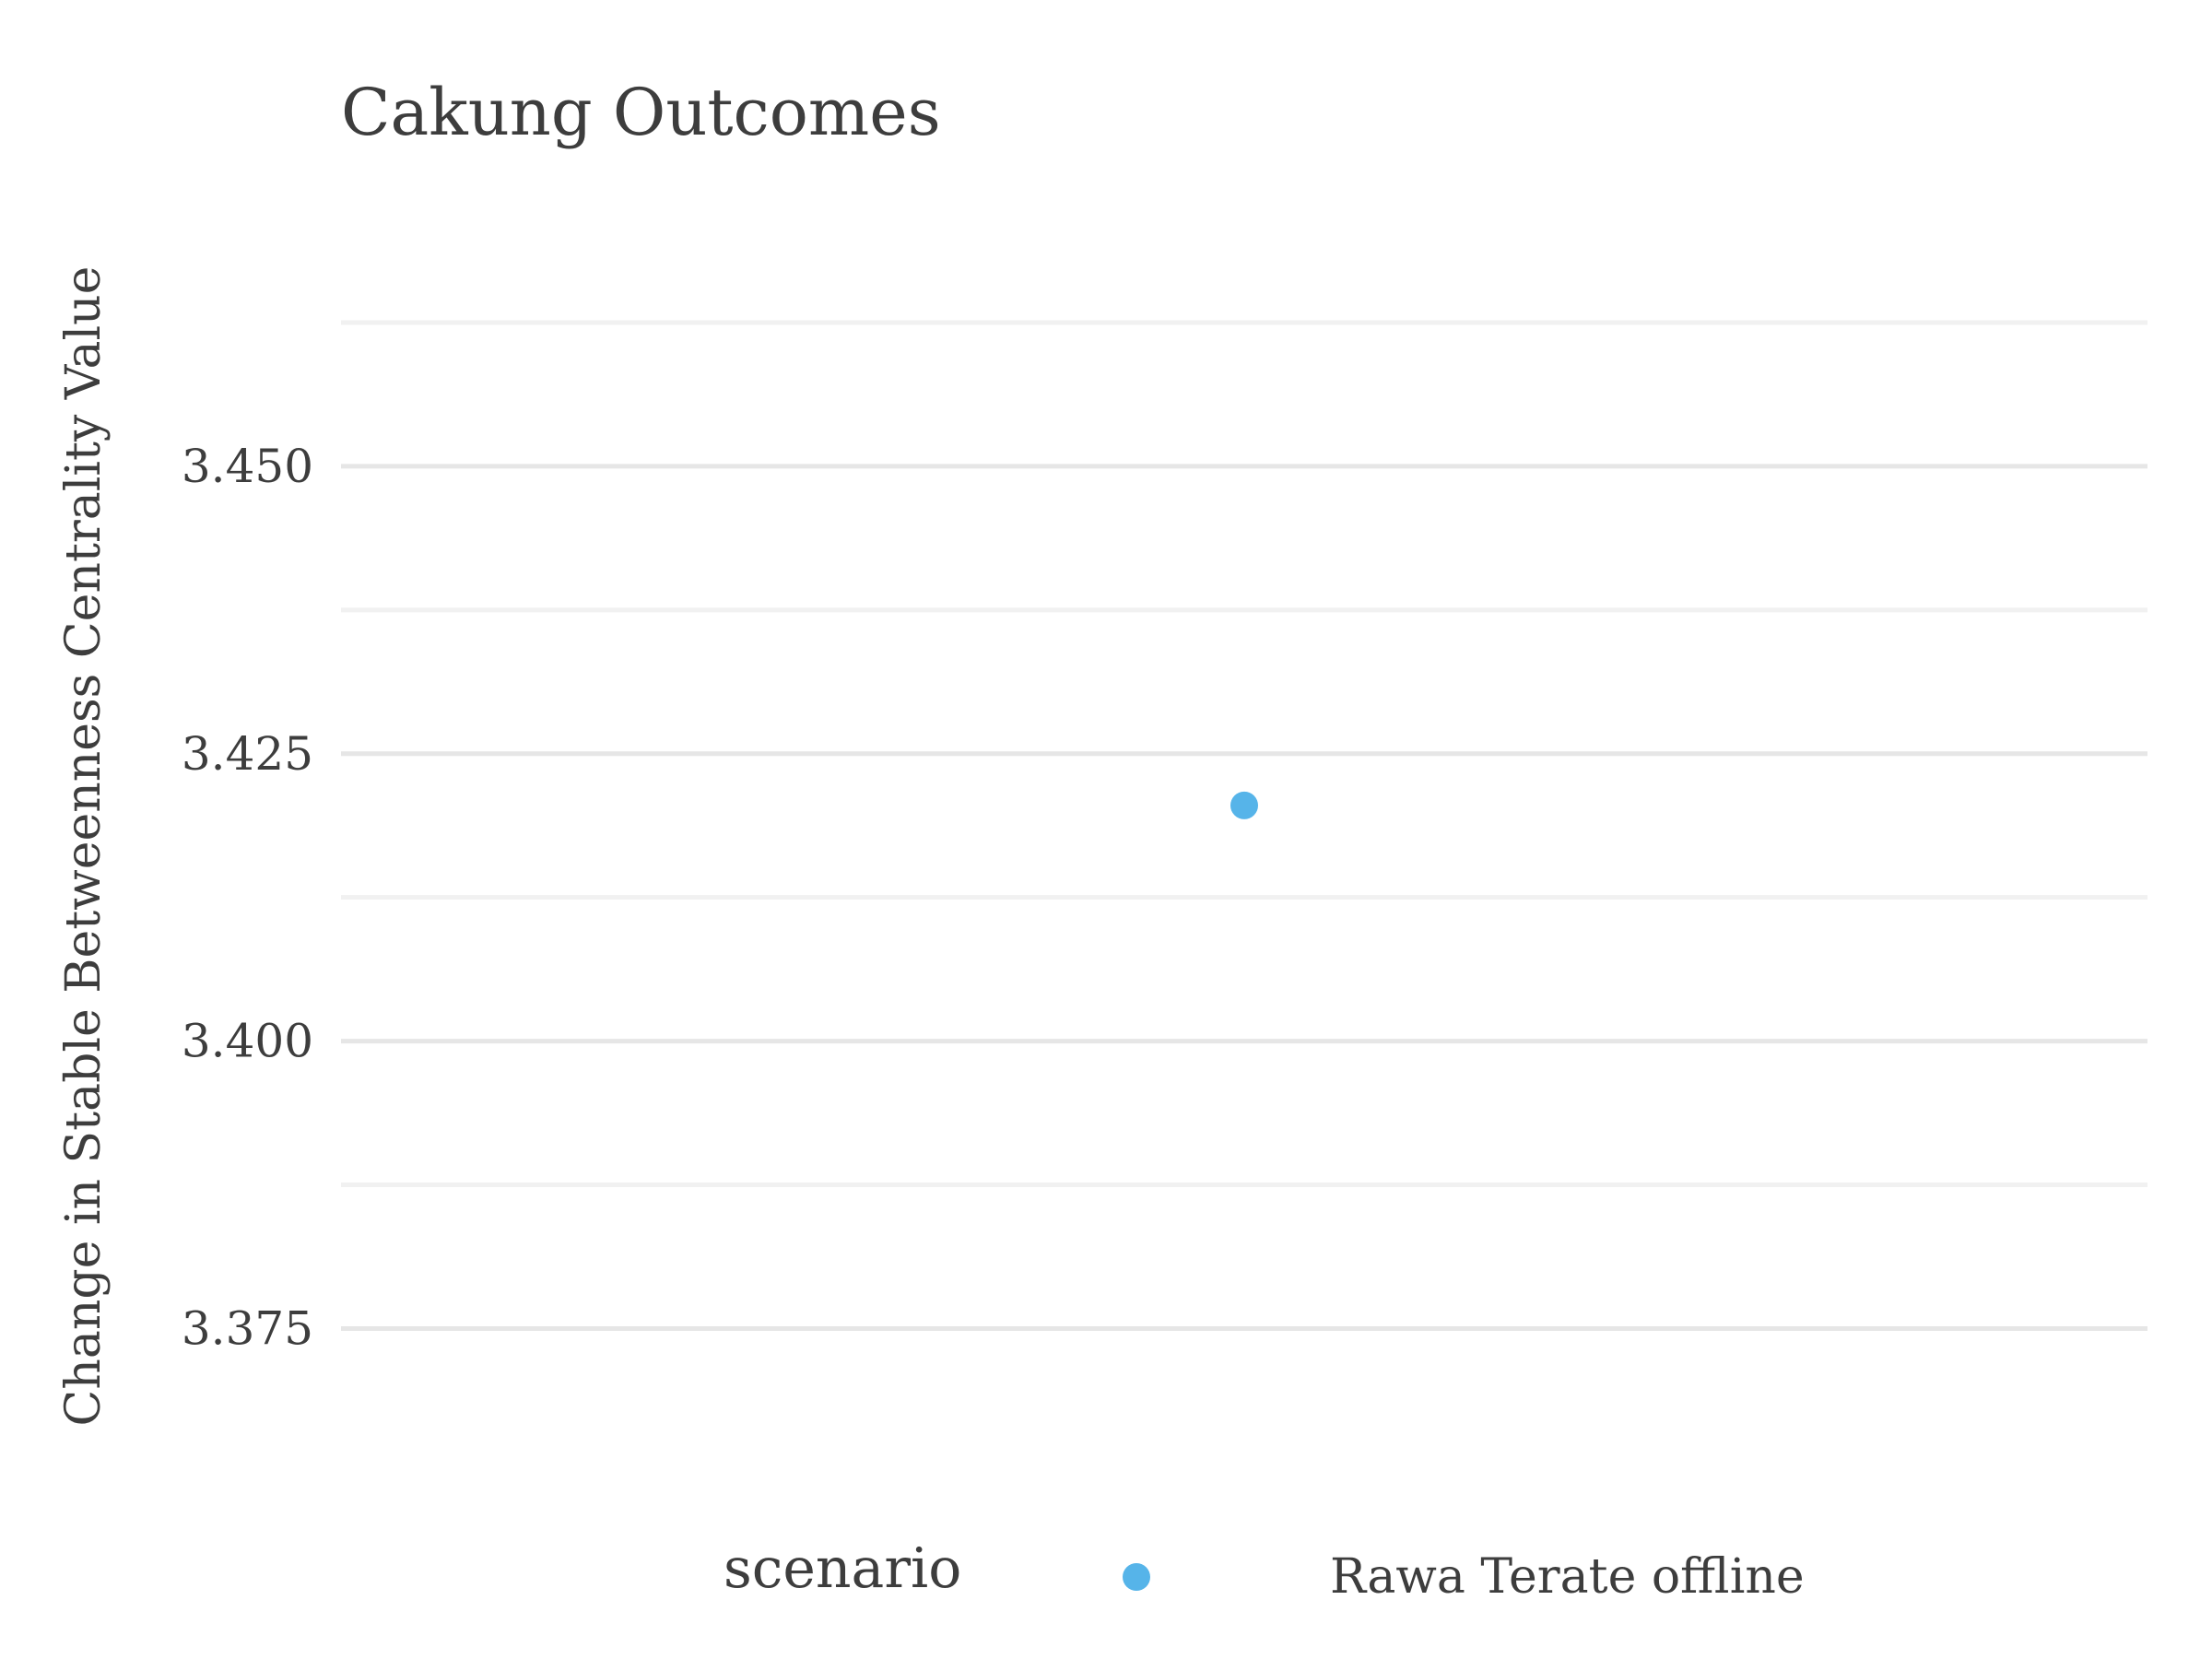  I want to click on legend-key-rawa-terate-offline, so click(1136, 1577).